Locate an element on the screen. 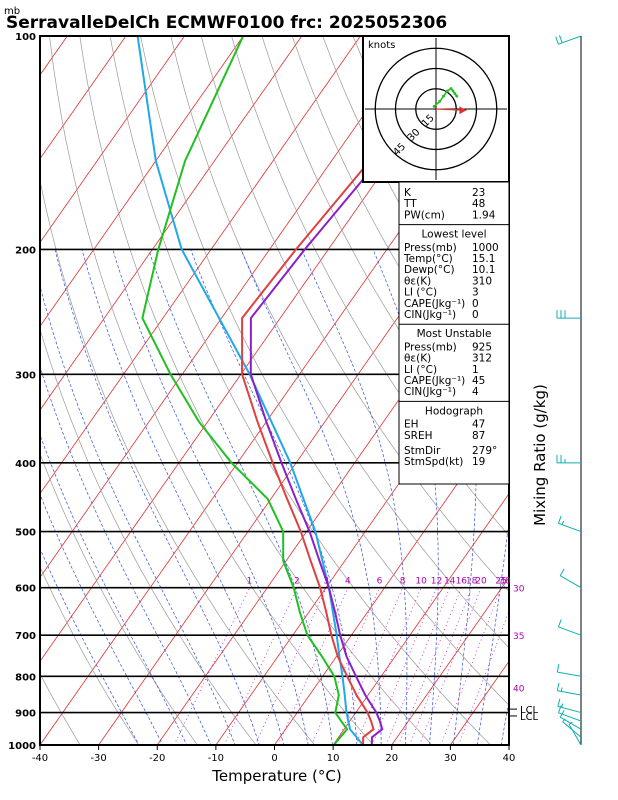 This screenshot has height=800, width=618. temperature-tick-label: -20 is located at coordinates (157, 758).